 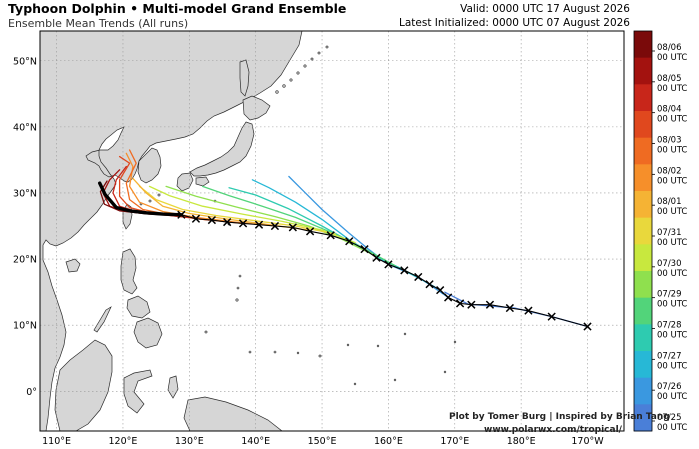 What do you see at coordinates (669, 326) in the screenshot?
I see `colorbar-date-label: 07/28` at bounding box center [669, 326].